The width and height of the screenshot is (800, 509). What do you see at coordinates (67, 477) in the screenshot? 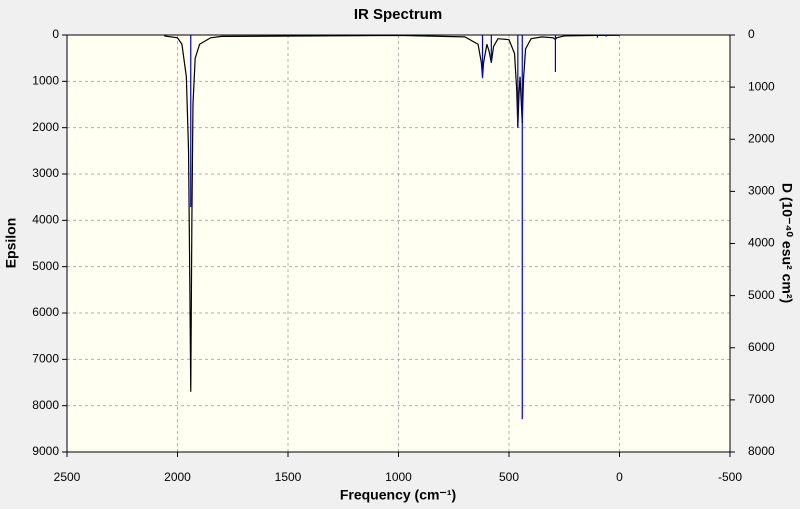
I see `x-tick-label: 2500` at bounding box center [67, 477].